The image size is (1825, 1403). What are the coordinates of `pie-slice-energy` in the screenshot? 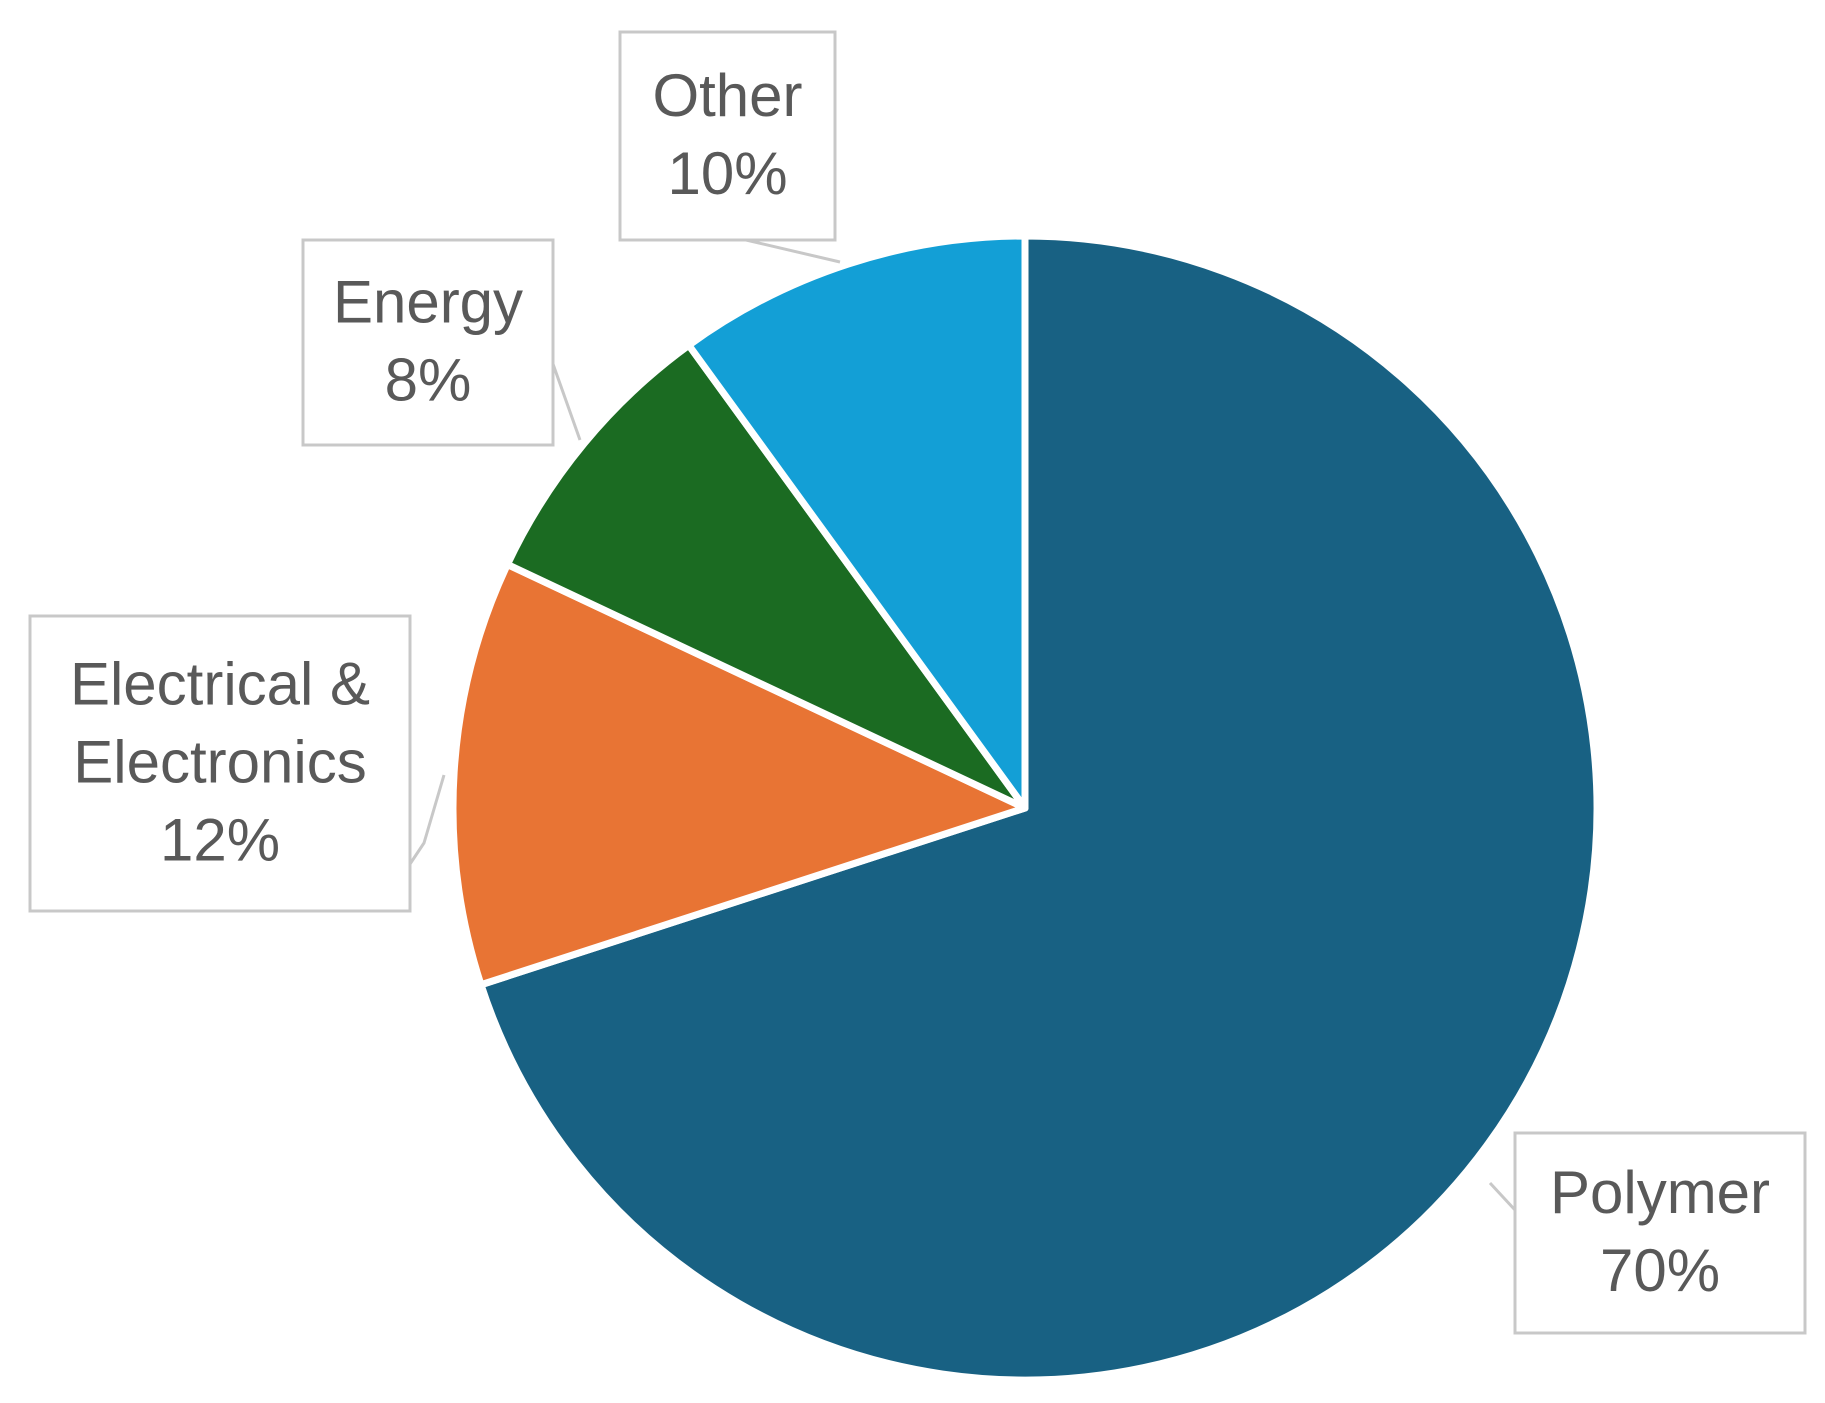 It's located at (766, 576).